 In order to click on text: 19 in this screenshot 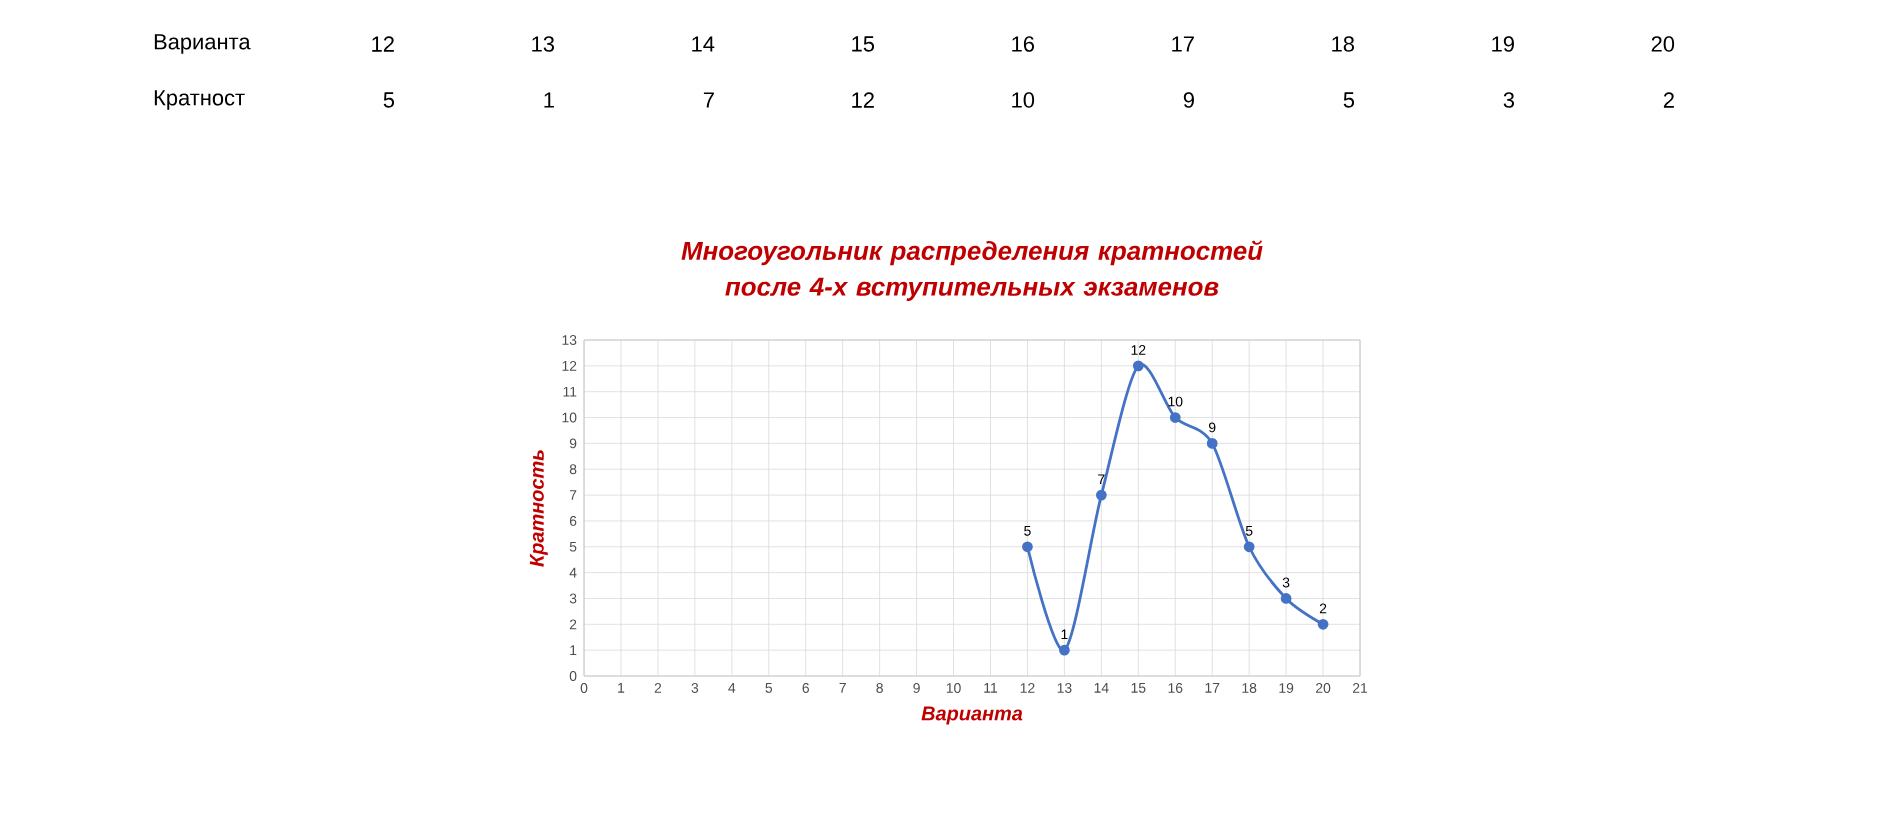, I will do `click(1503, 44)`.